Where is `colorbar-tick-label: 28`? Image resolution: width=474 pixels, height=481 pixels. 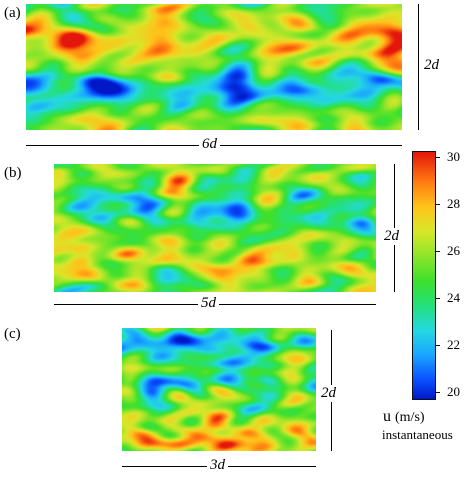 colorbar-tick-label: 28 is located at coordinates (453, 203).